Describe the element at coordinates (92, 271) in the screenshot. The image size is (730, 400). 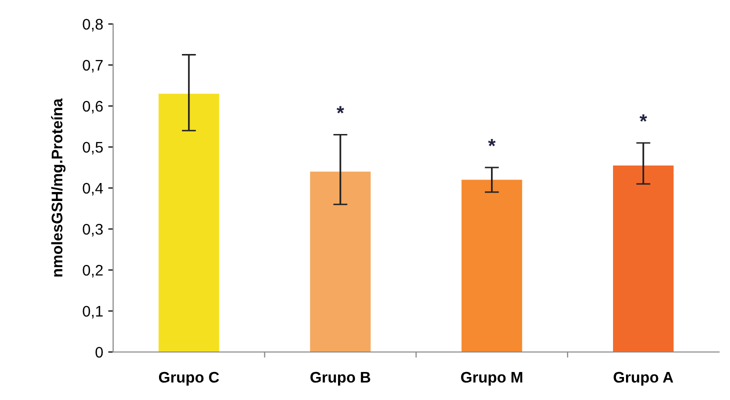
I see `y-tick-label: 0,2` at that location.